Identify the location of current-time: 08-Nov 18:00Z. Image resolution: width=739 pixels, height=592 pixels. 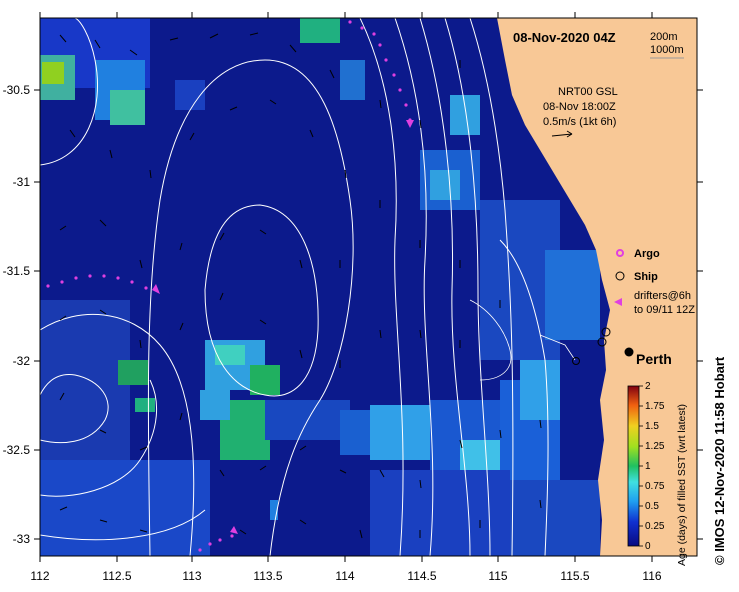
(579, 107).